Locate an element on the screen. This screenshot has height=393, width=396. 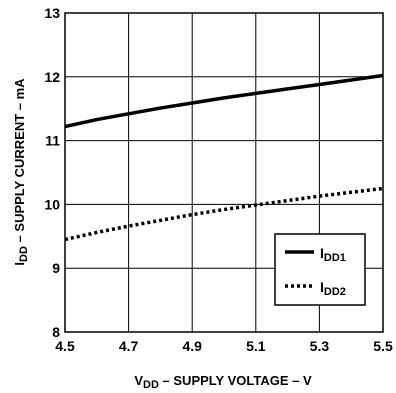
series-line-dd2 is located at coordinates (224, 214).